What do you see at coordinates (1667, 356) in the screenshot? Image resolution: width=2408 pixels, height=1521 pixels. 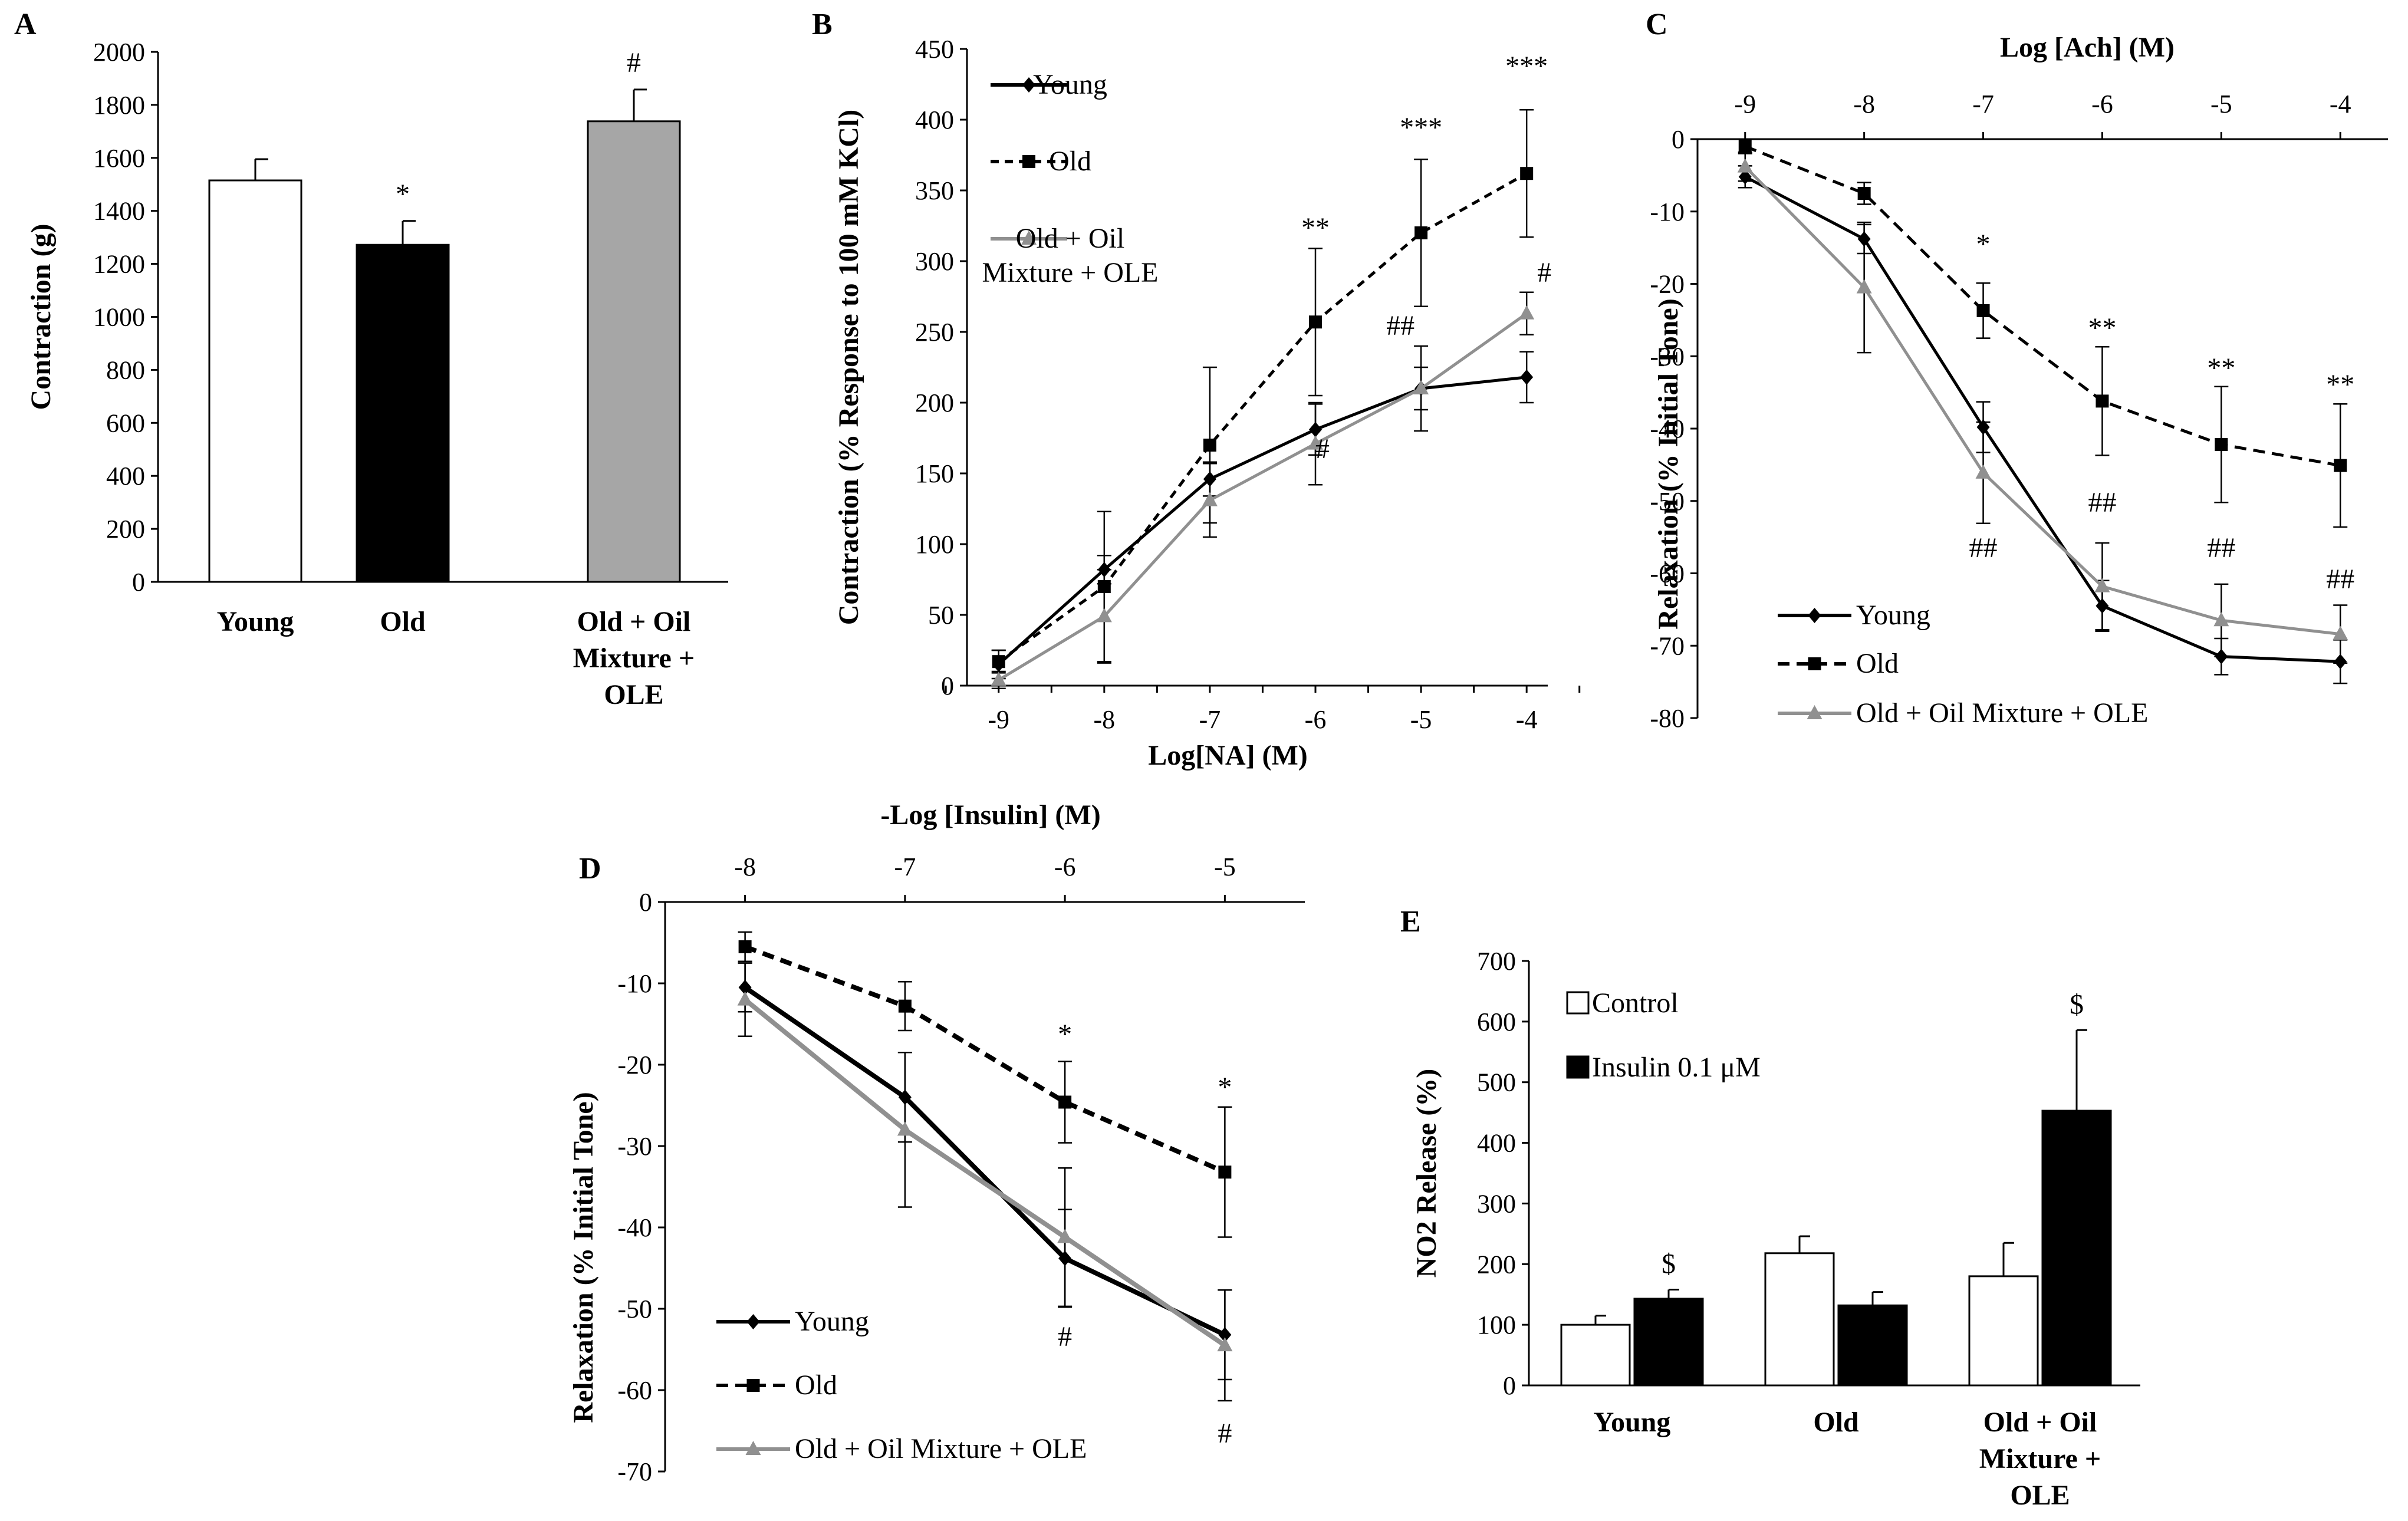 I see `y-tick-label: -30` at bounding box center [1667, 356].